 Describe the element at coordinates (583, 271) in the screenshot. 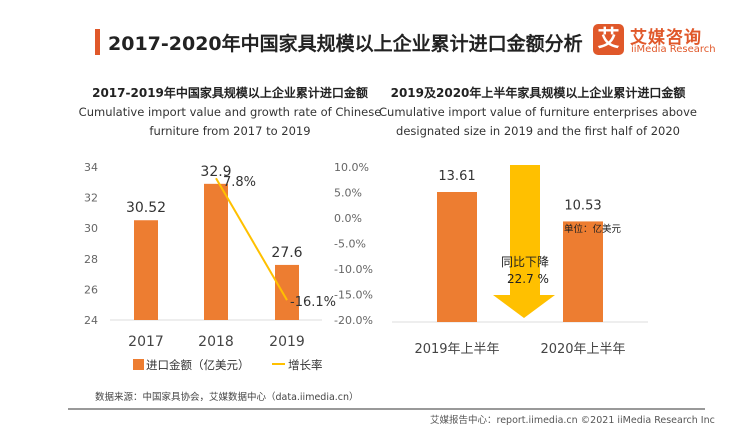

I see `bar-2020年上半年` at that location.